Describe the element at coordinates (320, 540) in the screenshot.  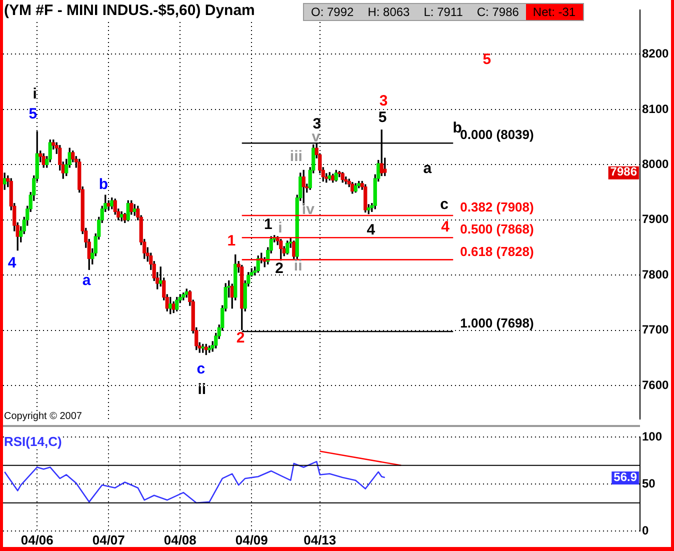
I see `x-tick-label: 04/13` at that location.